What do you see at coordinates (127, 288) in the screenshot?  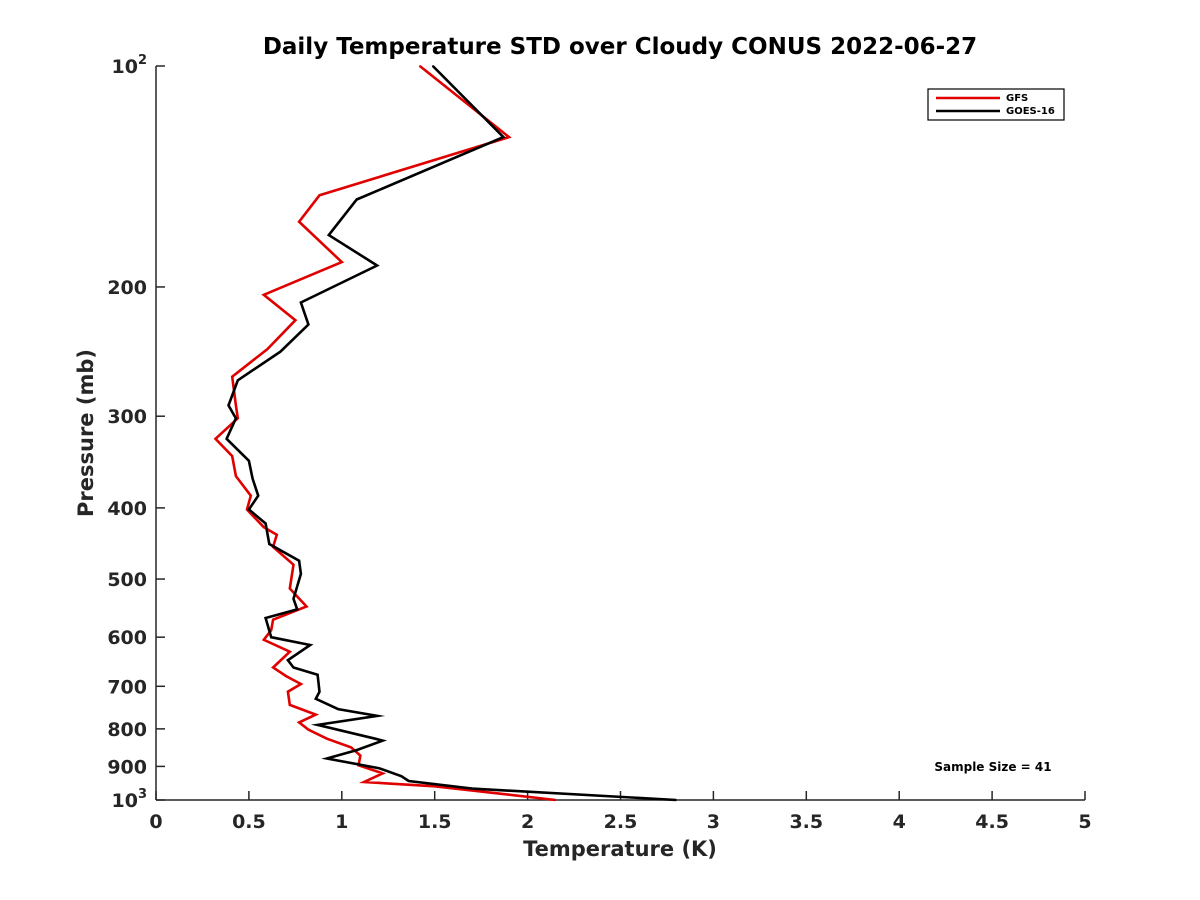 I see `y-tick-label: 200` at bounding box center [127, 288].